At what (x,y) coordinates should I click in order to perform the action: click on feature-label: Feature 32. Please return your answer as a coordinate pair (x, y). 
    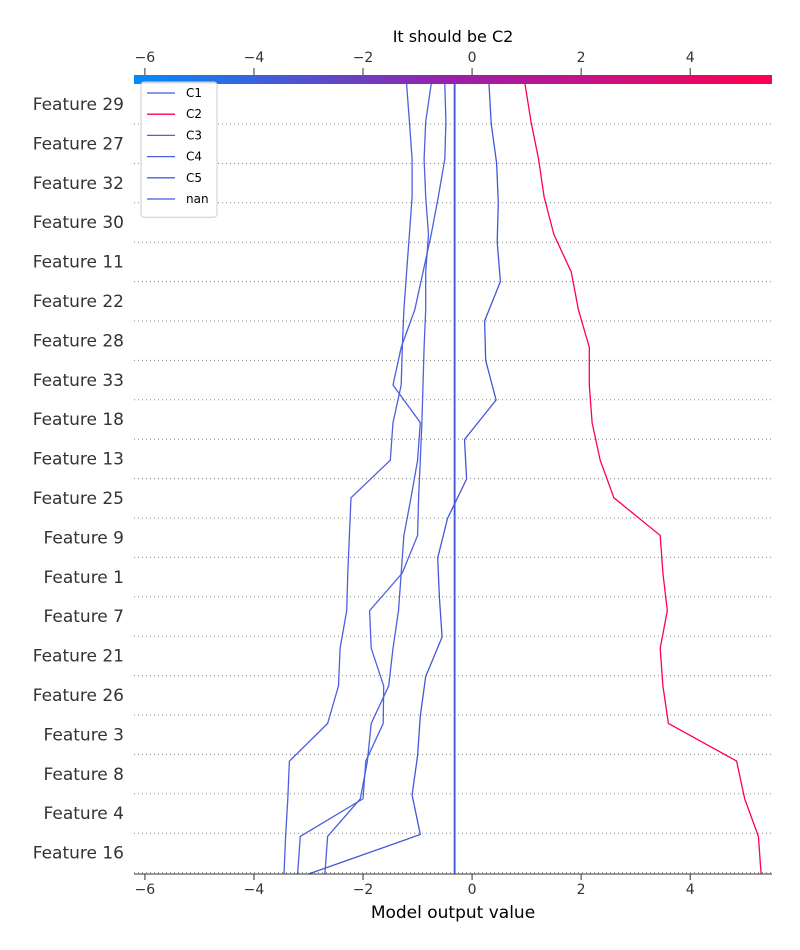
    Looking at the image, I should click on (78, 184).